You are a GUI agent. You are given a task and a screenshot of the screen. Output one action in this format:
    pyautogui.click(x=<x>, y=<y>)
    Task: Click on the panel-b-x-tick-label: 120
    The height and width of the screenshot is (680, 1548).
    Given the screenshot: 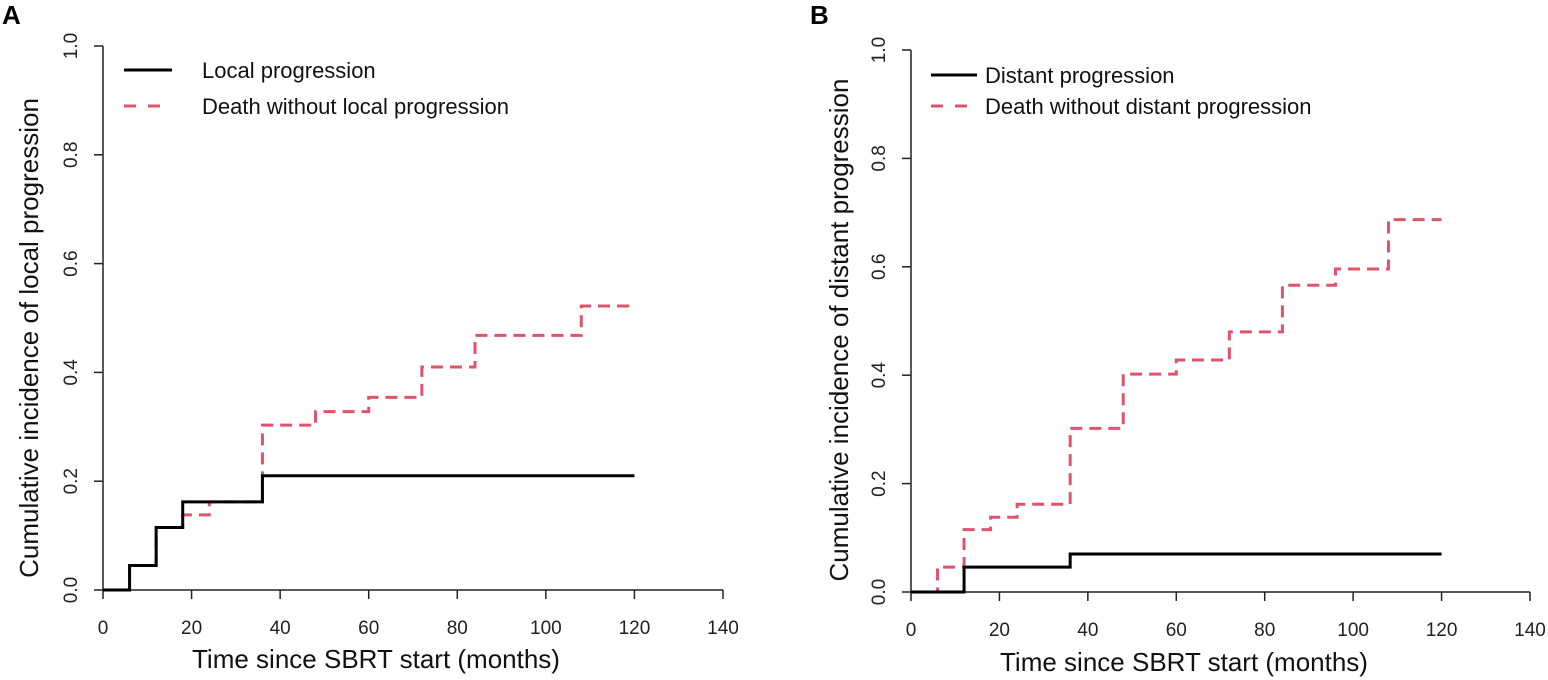 What is the action you would take?
    pyautogui.click(x=1442, y=630)
    